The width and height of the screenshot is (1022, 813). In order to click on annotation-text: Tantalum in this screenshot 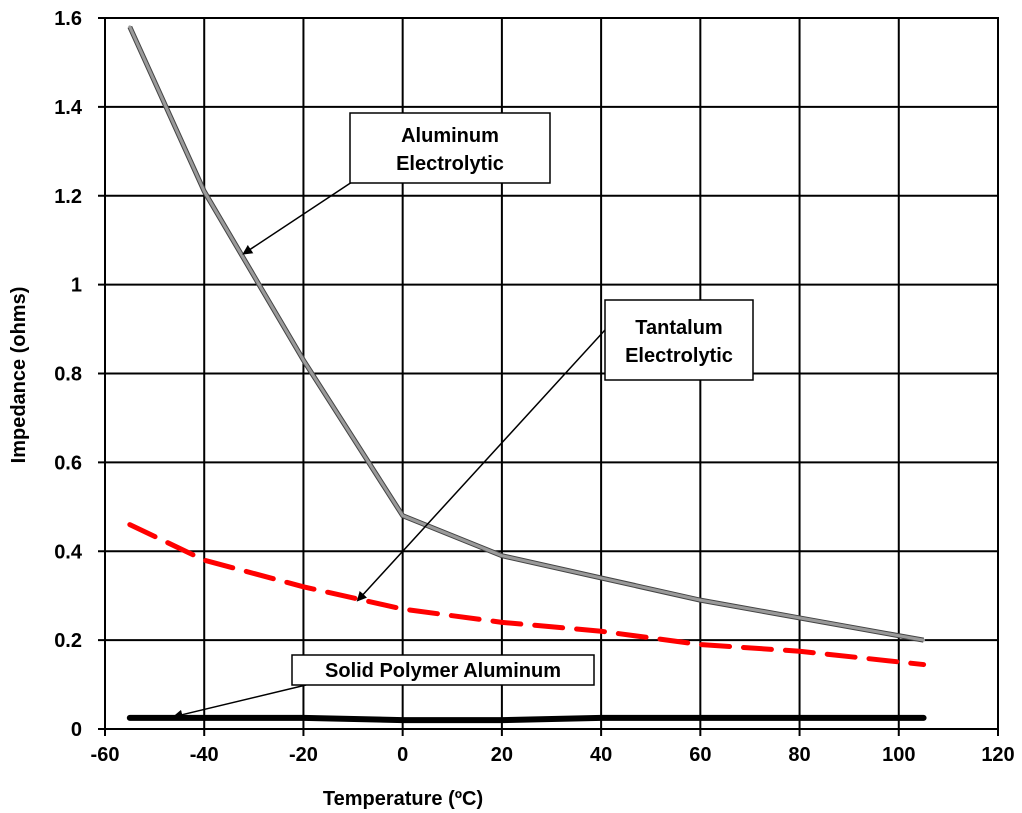, I will do `click(678, 328)`.